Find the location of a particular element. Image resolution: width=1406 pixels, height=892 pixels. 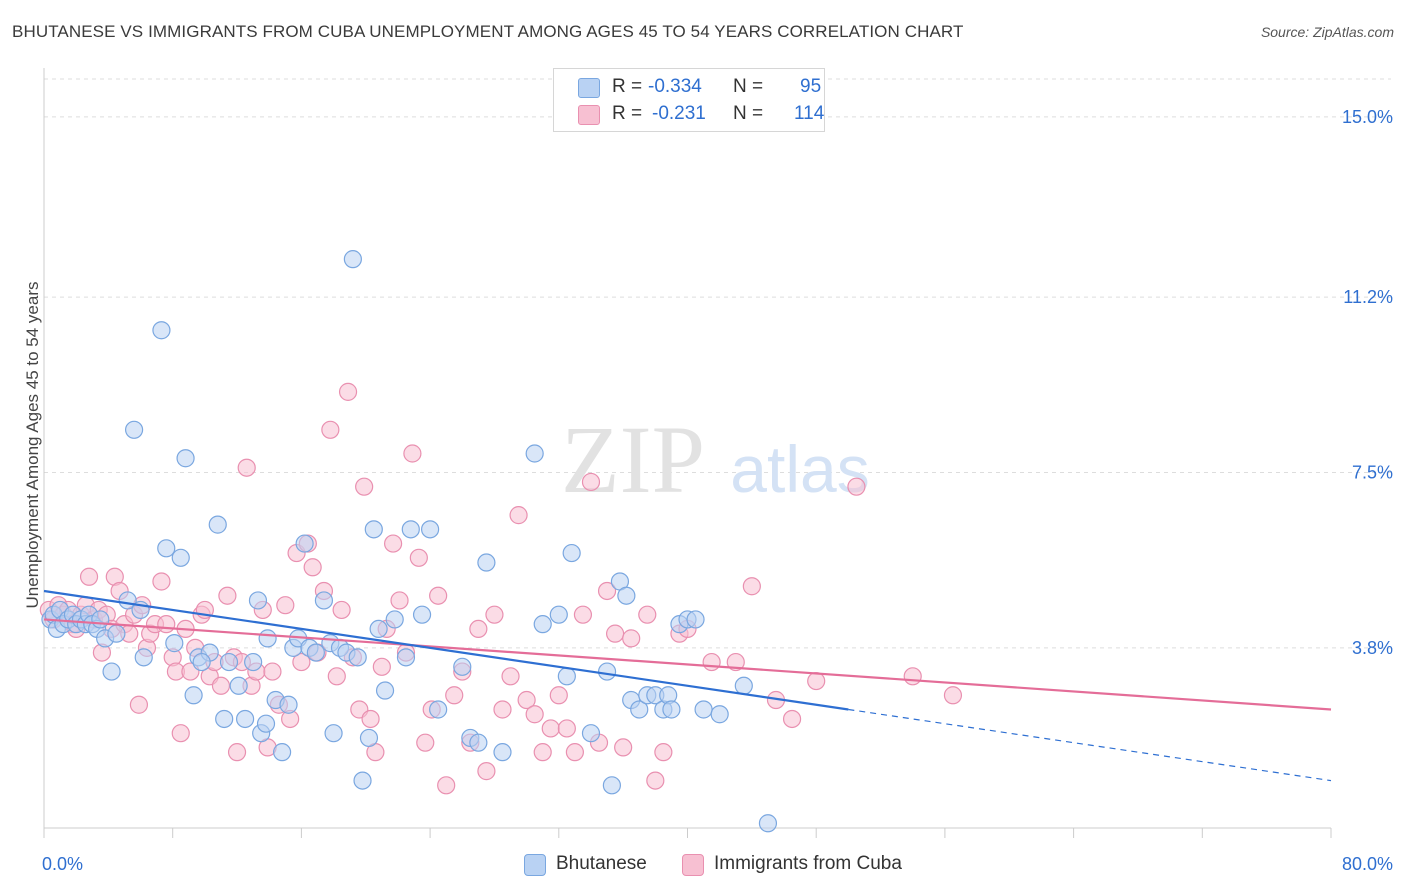

y-tick-label: 11.2% is located at coordinates (1368, 297).